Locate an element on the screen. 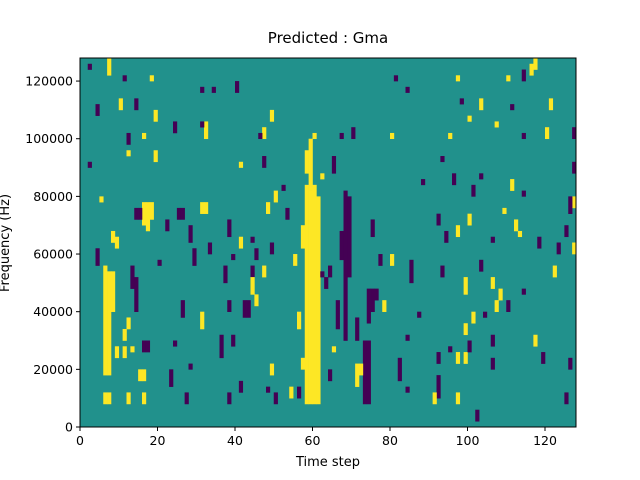 The width and height of the screenshot is (640, 480). x-tick-label: 60 is located at coordinates (313, 440).